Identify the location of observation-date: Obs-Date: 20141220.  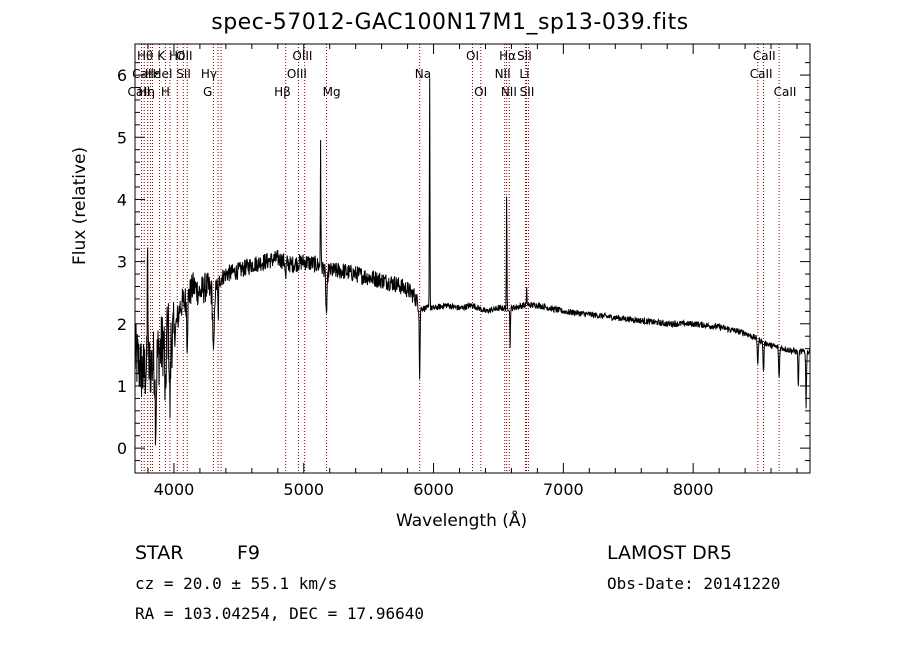
(694, 583).